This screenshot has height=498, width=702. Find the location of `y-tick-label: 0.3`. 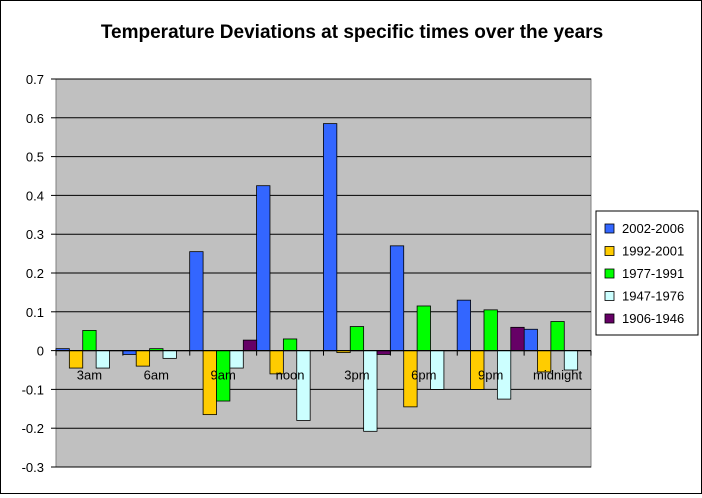

y-tick-label: 0.3 is located at coordinates (35, 234).